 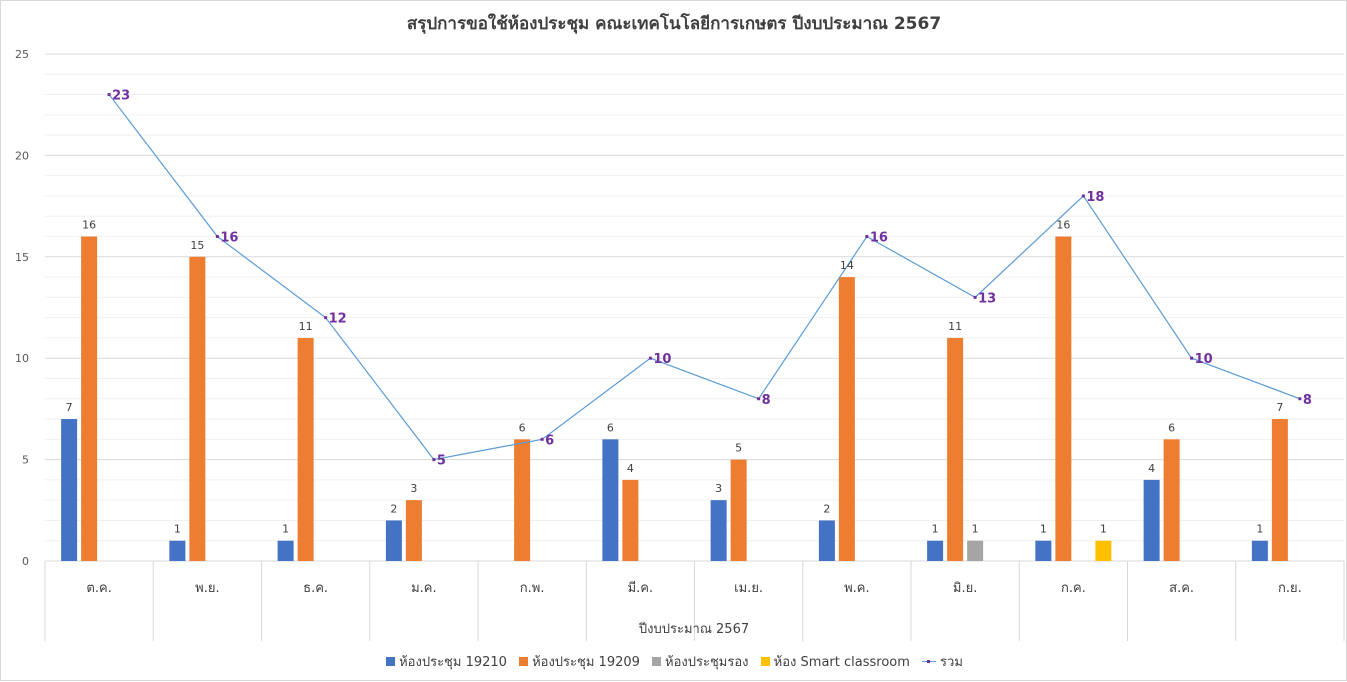 I want to click on legend-item-total: รวม, so click(x=942, y=661).